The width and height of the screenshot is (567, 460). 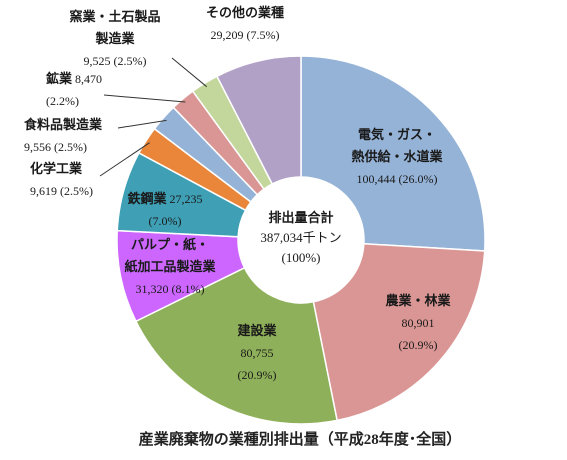 I want to click on slice-label: 建設業 80,755 (20.9%), so click(x=256, y=353).